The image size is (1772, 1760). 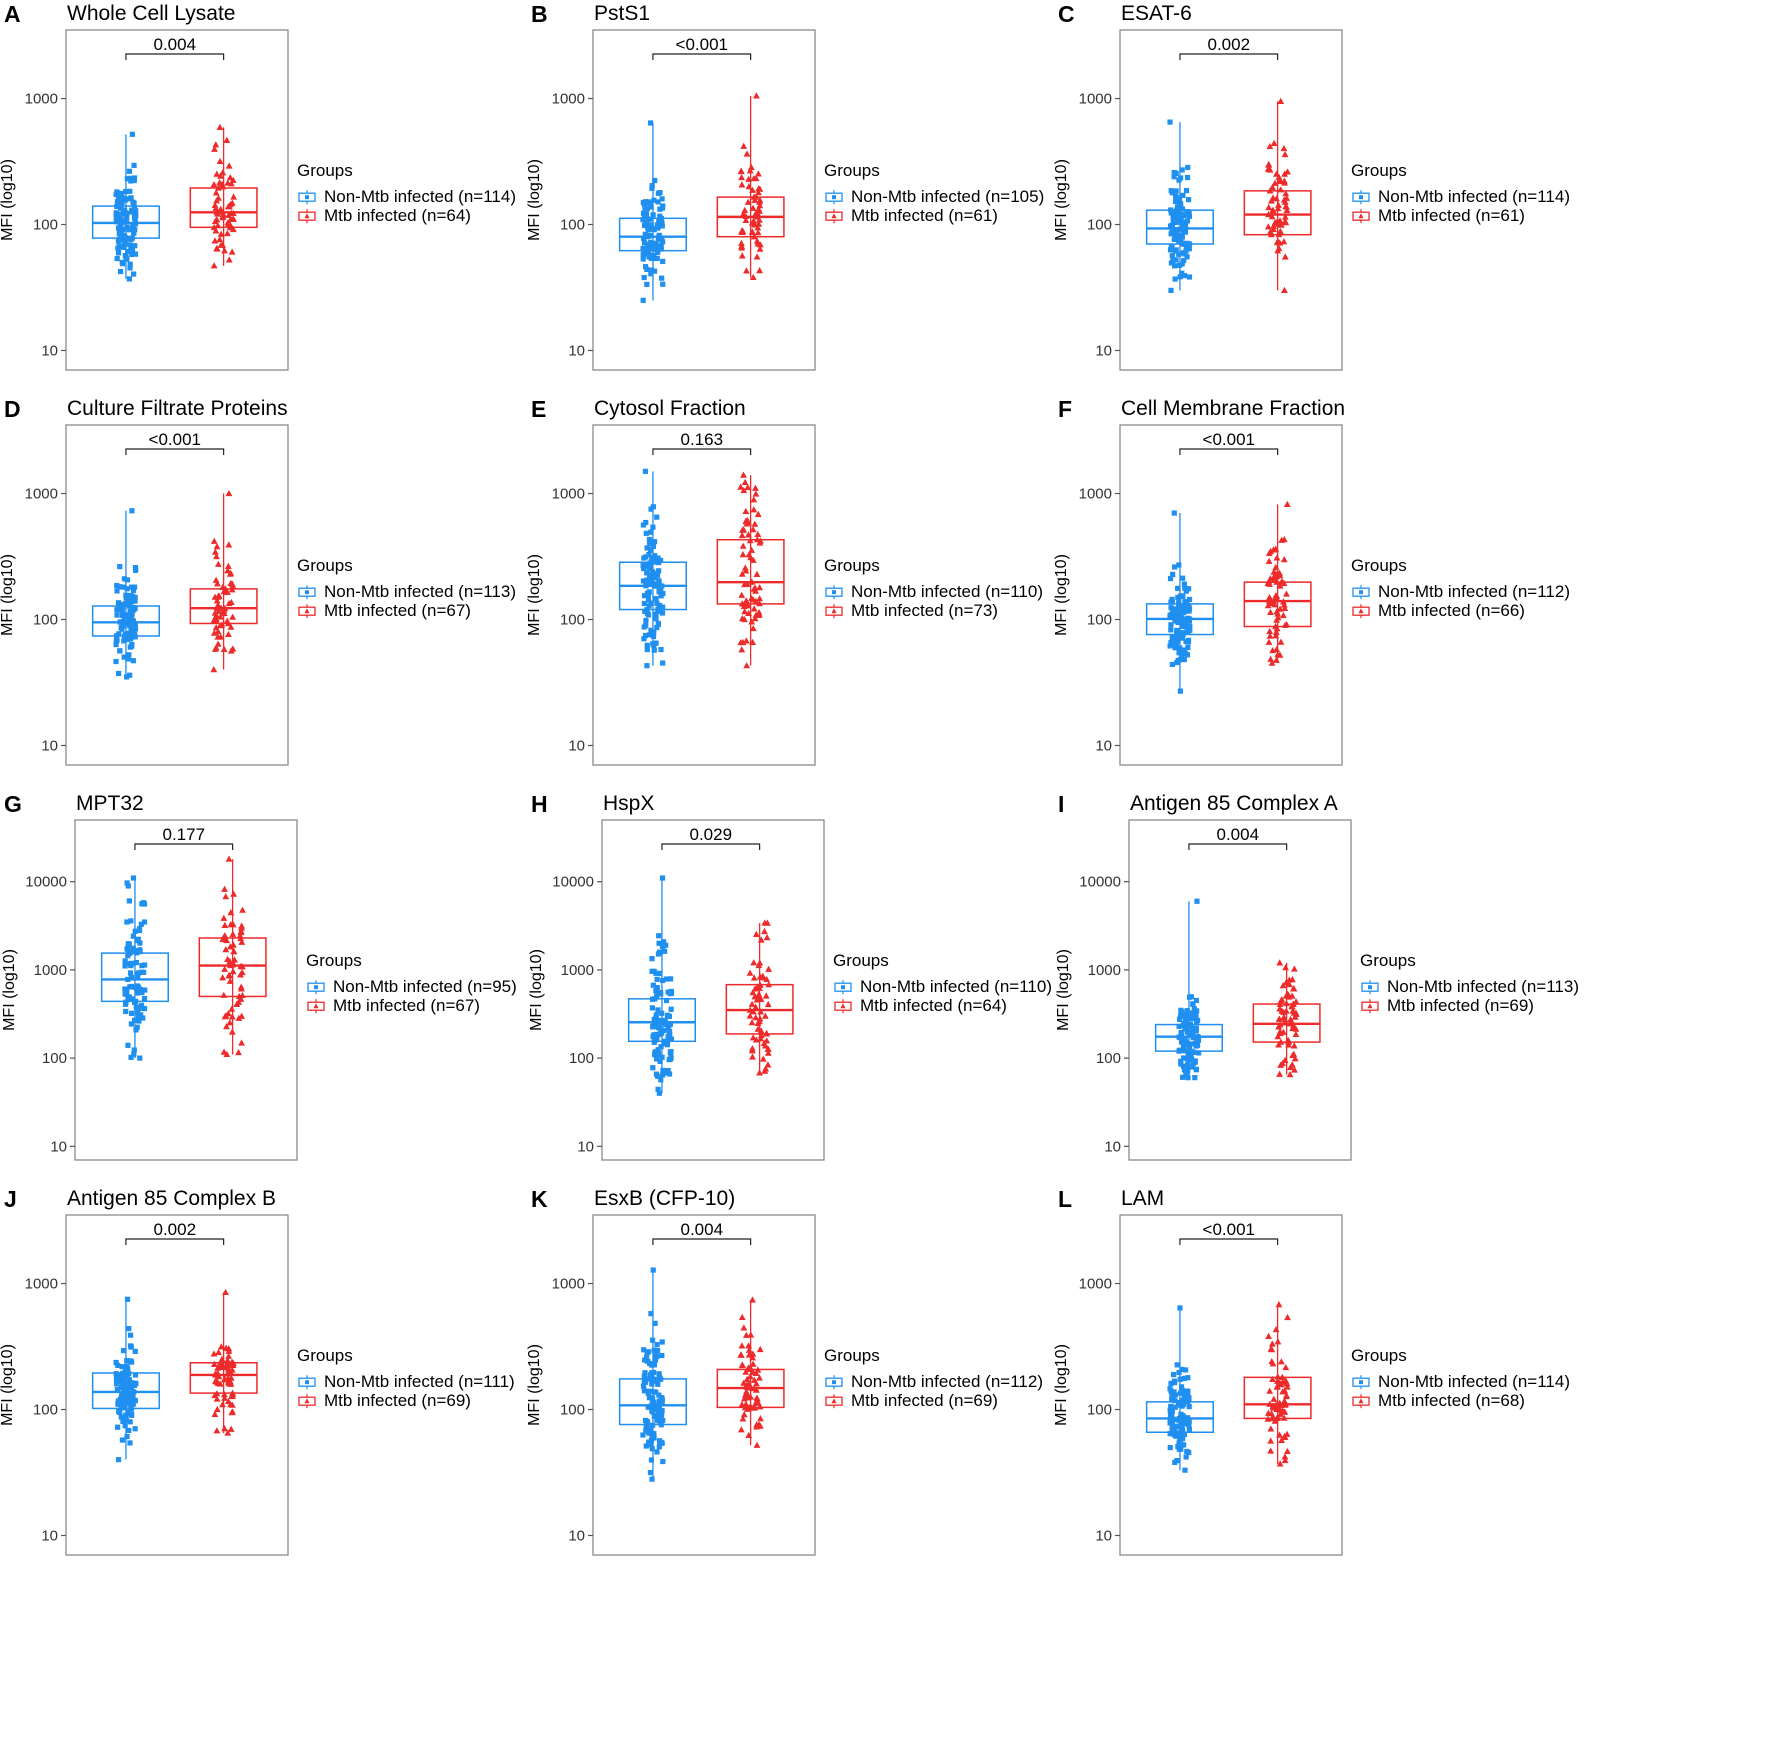 I want to click on p-value: 0.004, so click(x=1238, y=834).